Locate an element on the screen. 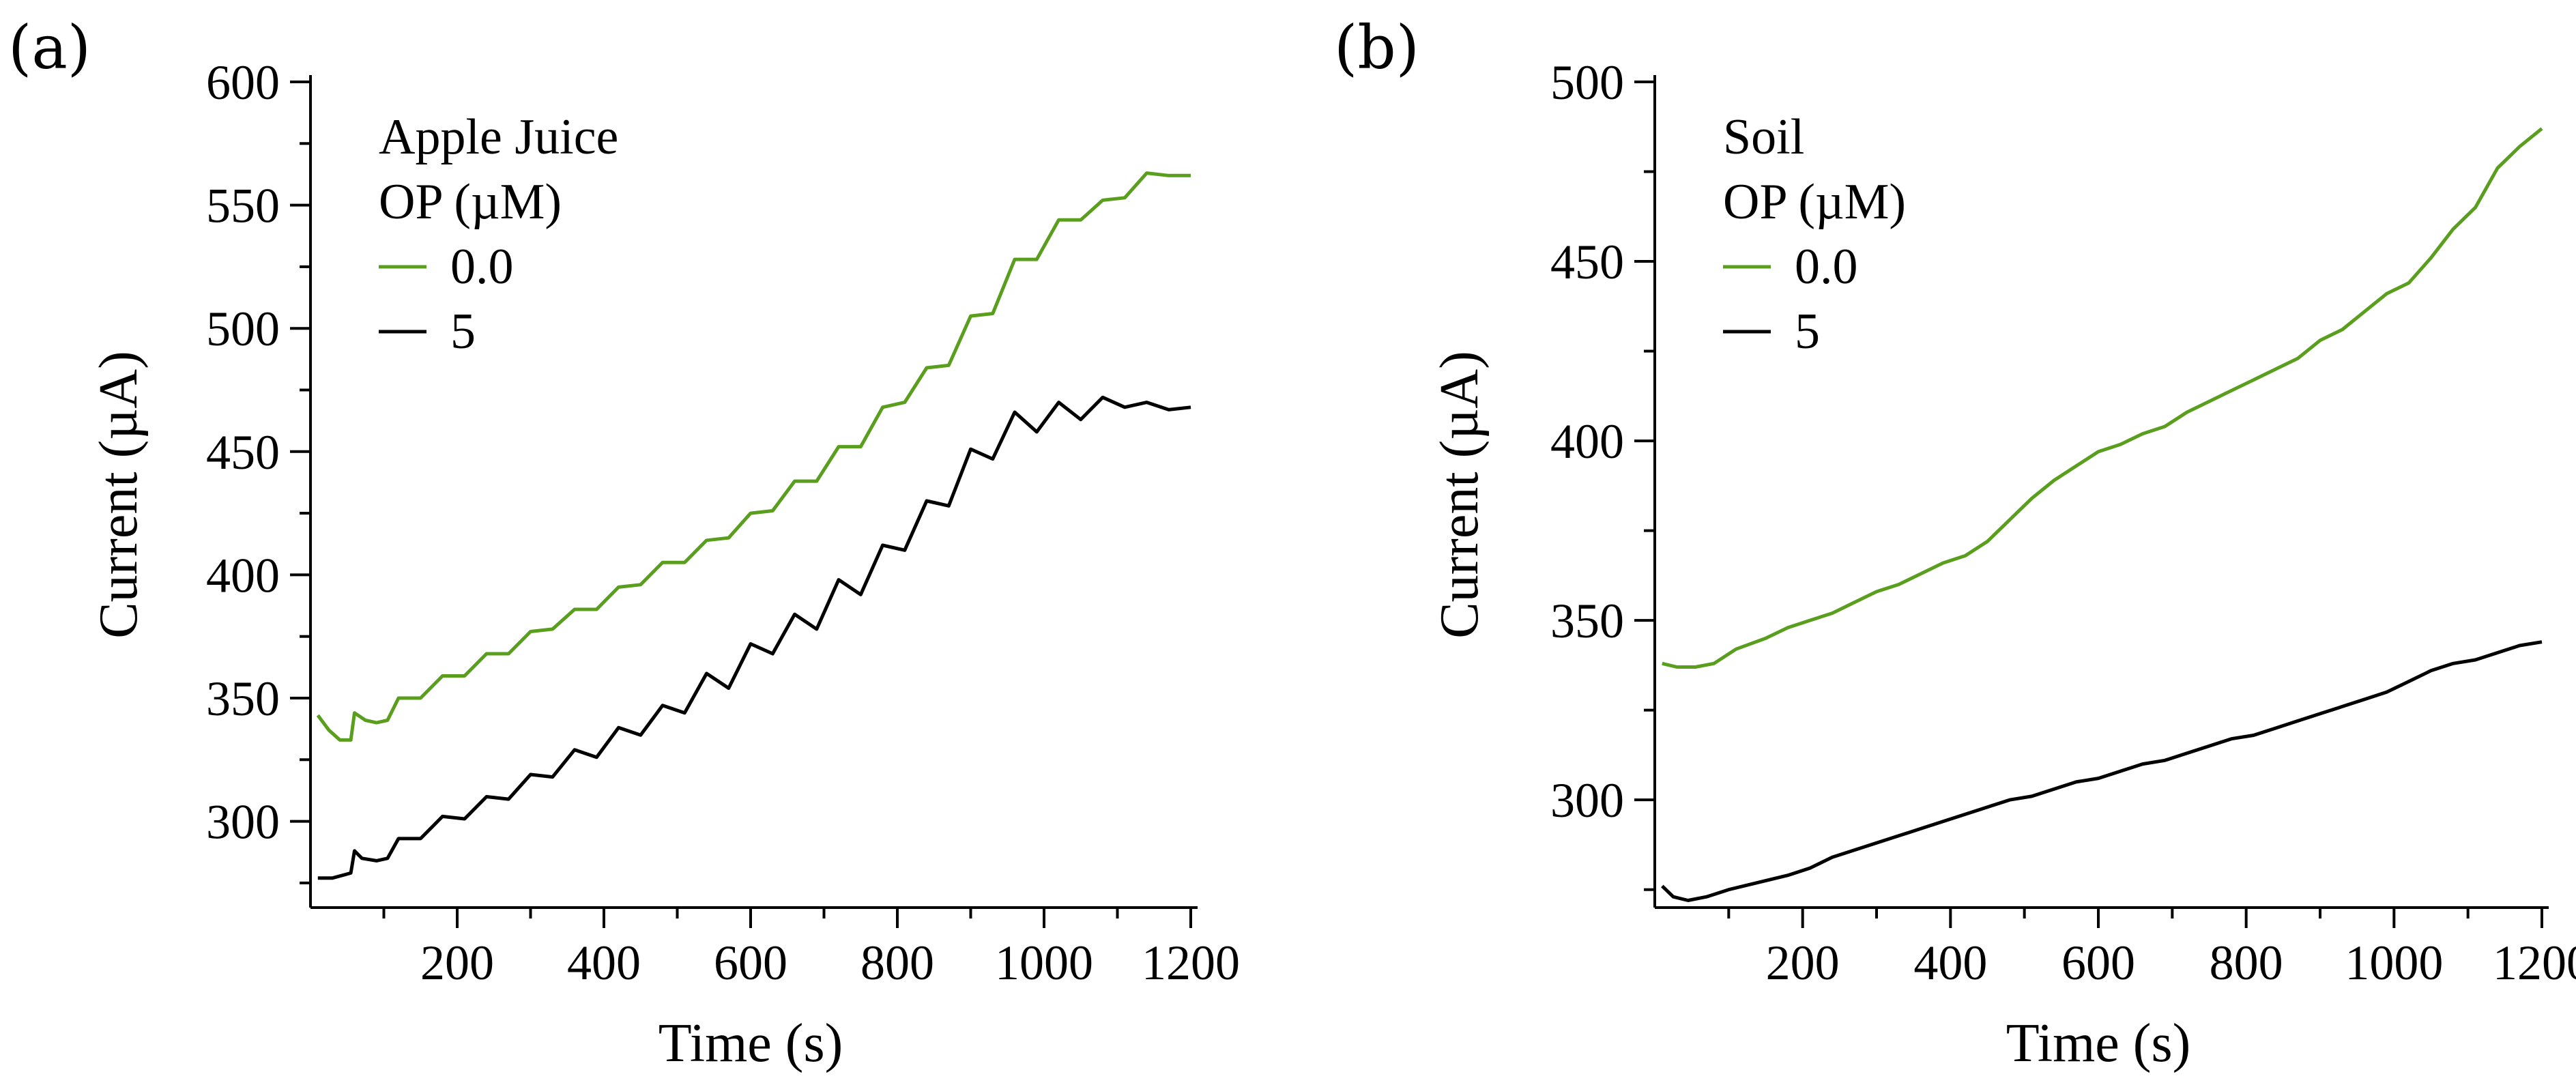 Image resolution: width=2576 pixels, height=1085 pixels. y-tick-label: 600 is located at coordinates (243, 82).